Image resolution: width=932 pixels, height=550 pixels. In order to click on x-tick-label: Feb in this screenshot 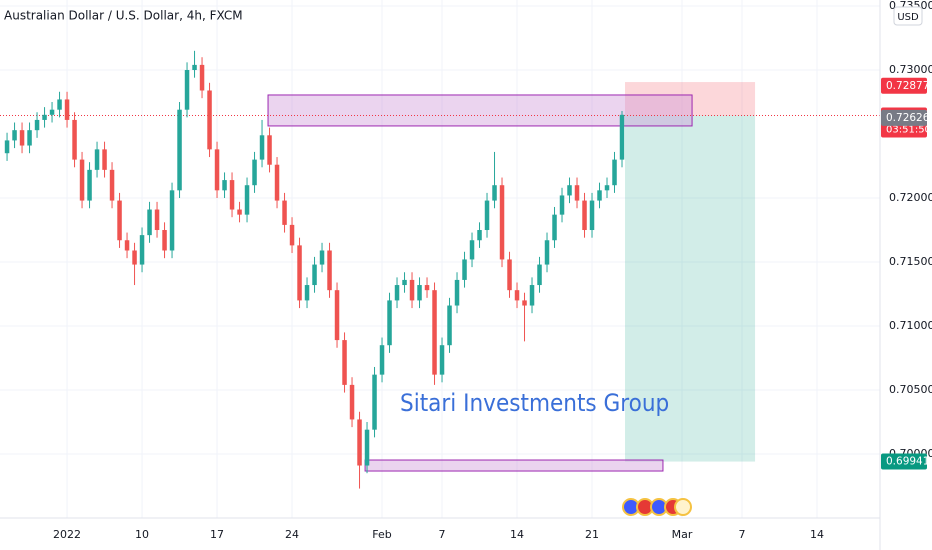, I will do `click(381, 534)`.